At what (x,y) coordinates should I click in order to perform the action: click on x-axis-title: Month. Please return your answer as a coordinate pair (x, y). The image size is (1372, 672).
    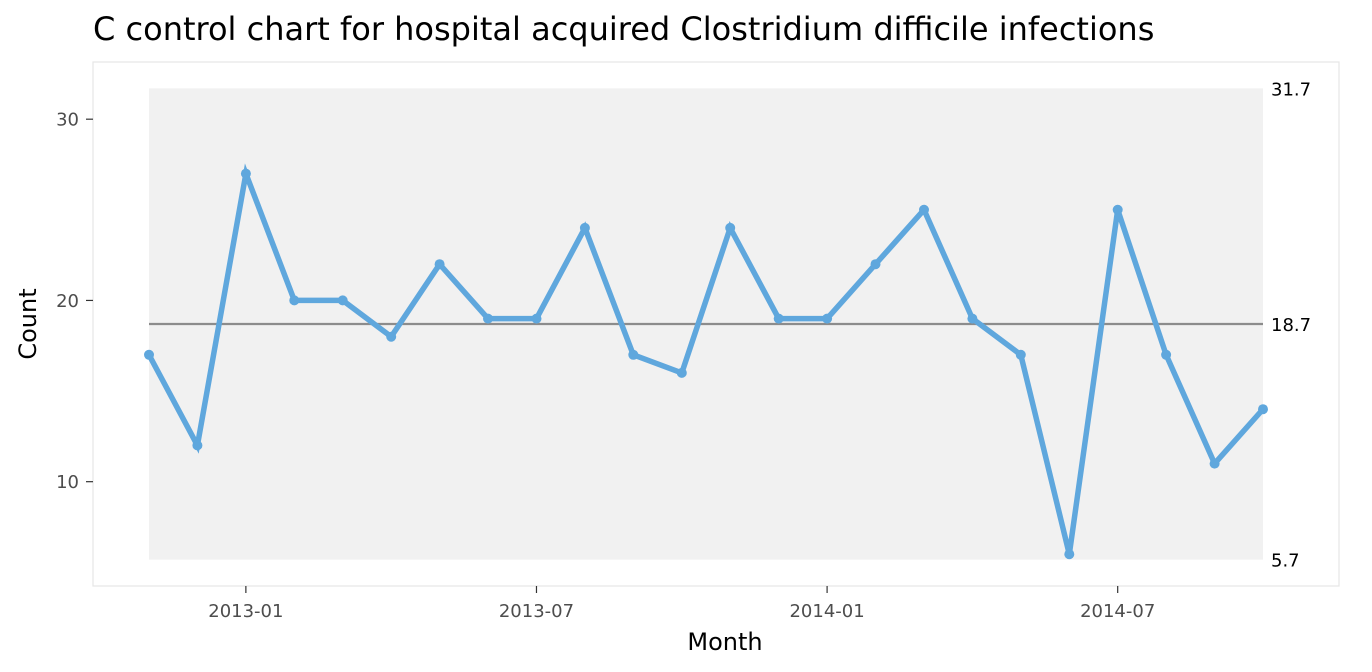
    Looking at the image, I should click on (724, 642).